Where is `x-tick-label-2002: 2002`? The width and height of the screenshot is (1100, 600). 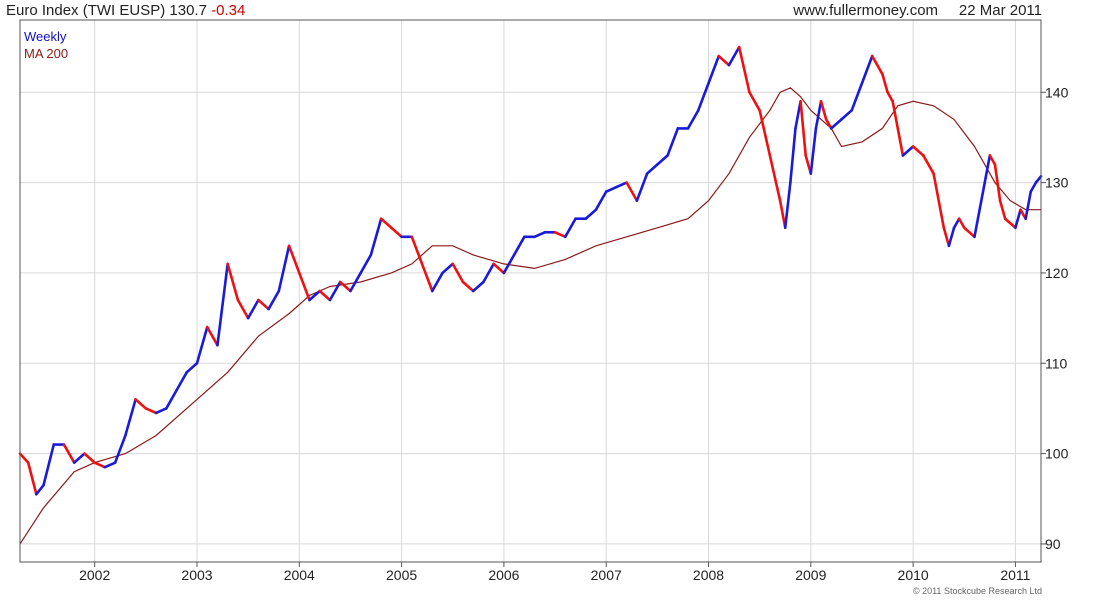
x-tick-label-2002: 2002 is located at coordinates (94, 575).